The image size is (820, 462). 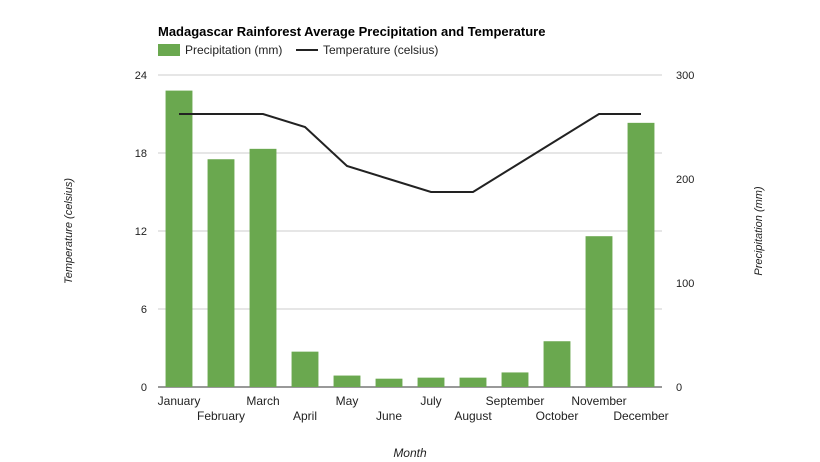 I want to click on y-tick-left: 12, so click(x=141, y=232).